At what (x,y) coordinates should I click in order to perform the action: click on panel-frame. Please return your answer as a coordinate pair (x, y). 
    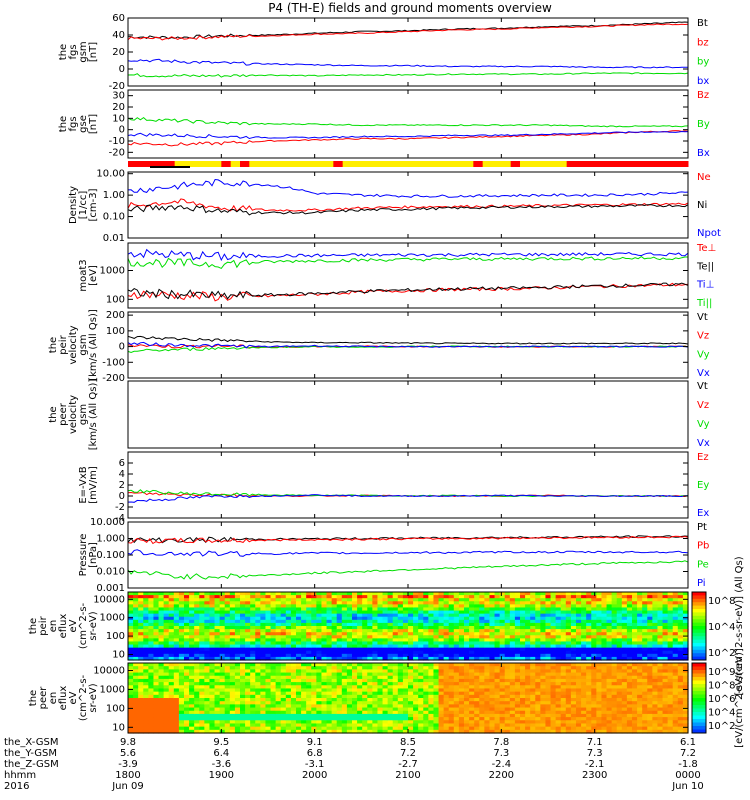
    Looking at the image, I should click on (408, 275).